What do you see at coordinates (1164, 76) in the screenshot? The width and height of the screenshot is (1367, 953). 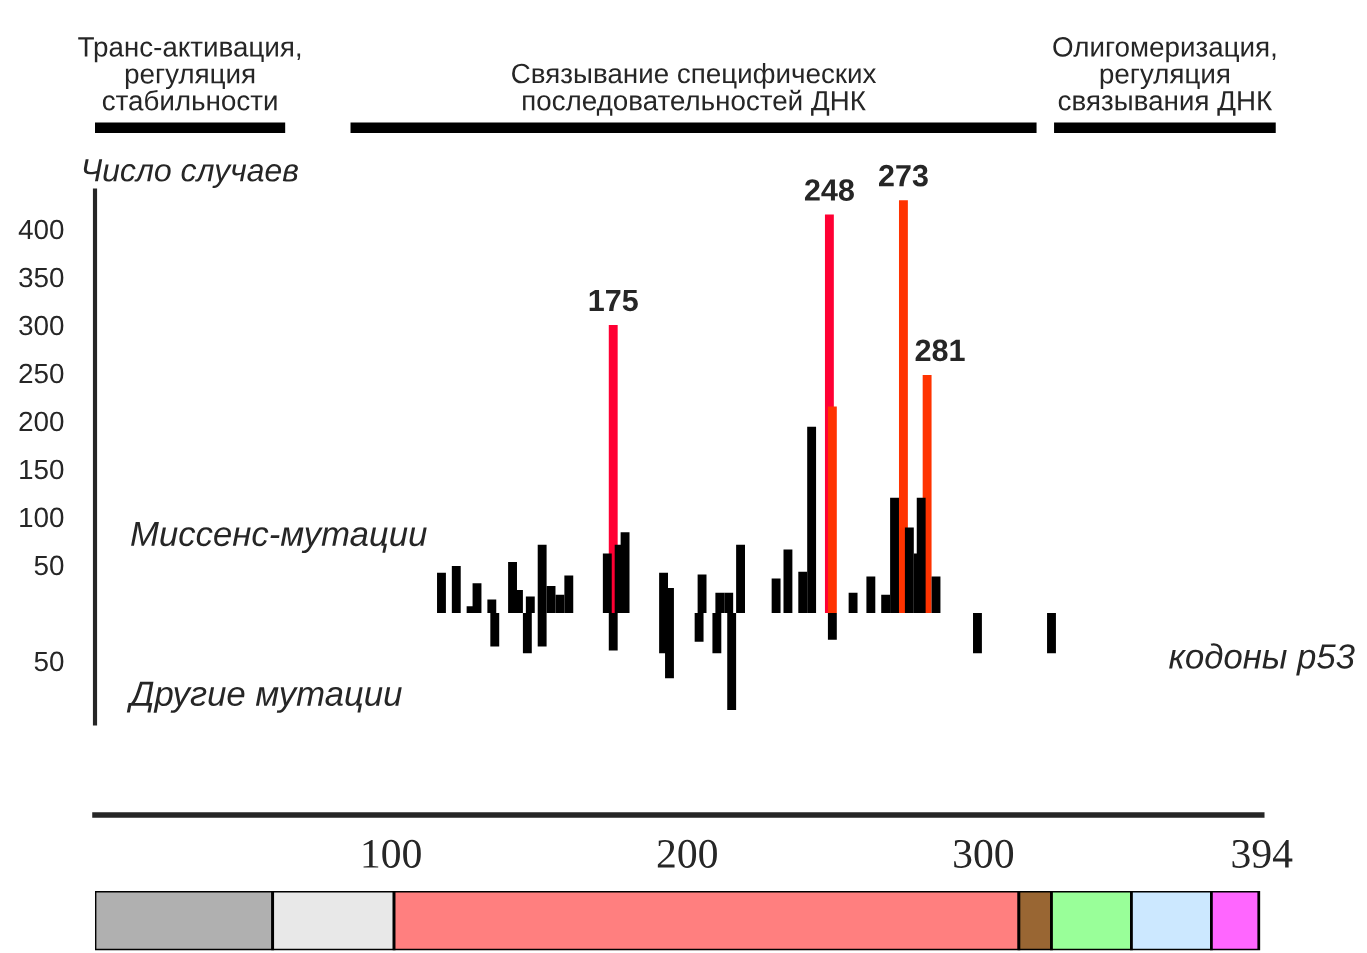 I see `text: Олигомеризация, регуляция связывания ДНК` at bounding box center [1164, 76].